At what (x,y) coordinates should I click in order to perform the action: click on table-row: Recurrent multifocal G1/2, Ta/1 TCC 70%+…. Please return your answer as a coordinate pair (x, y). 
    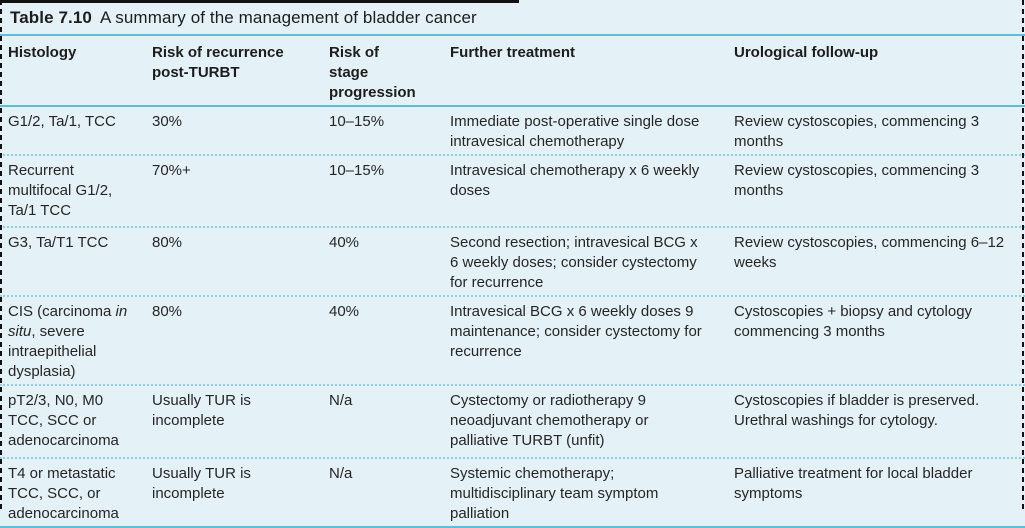
    Looking at the image, I should click on (512, 192).